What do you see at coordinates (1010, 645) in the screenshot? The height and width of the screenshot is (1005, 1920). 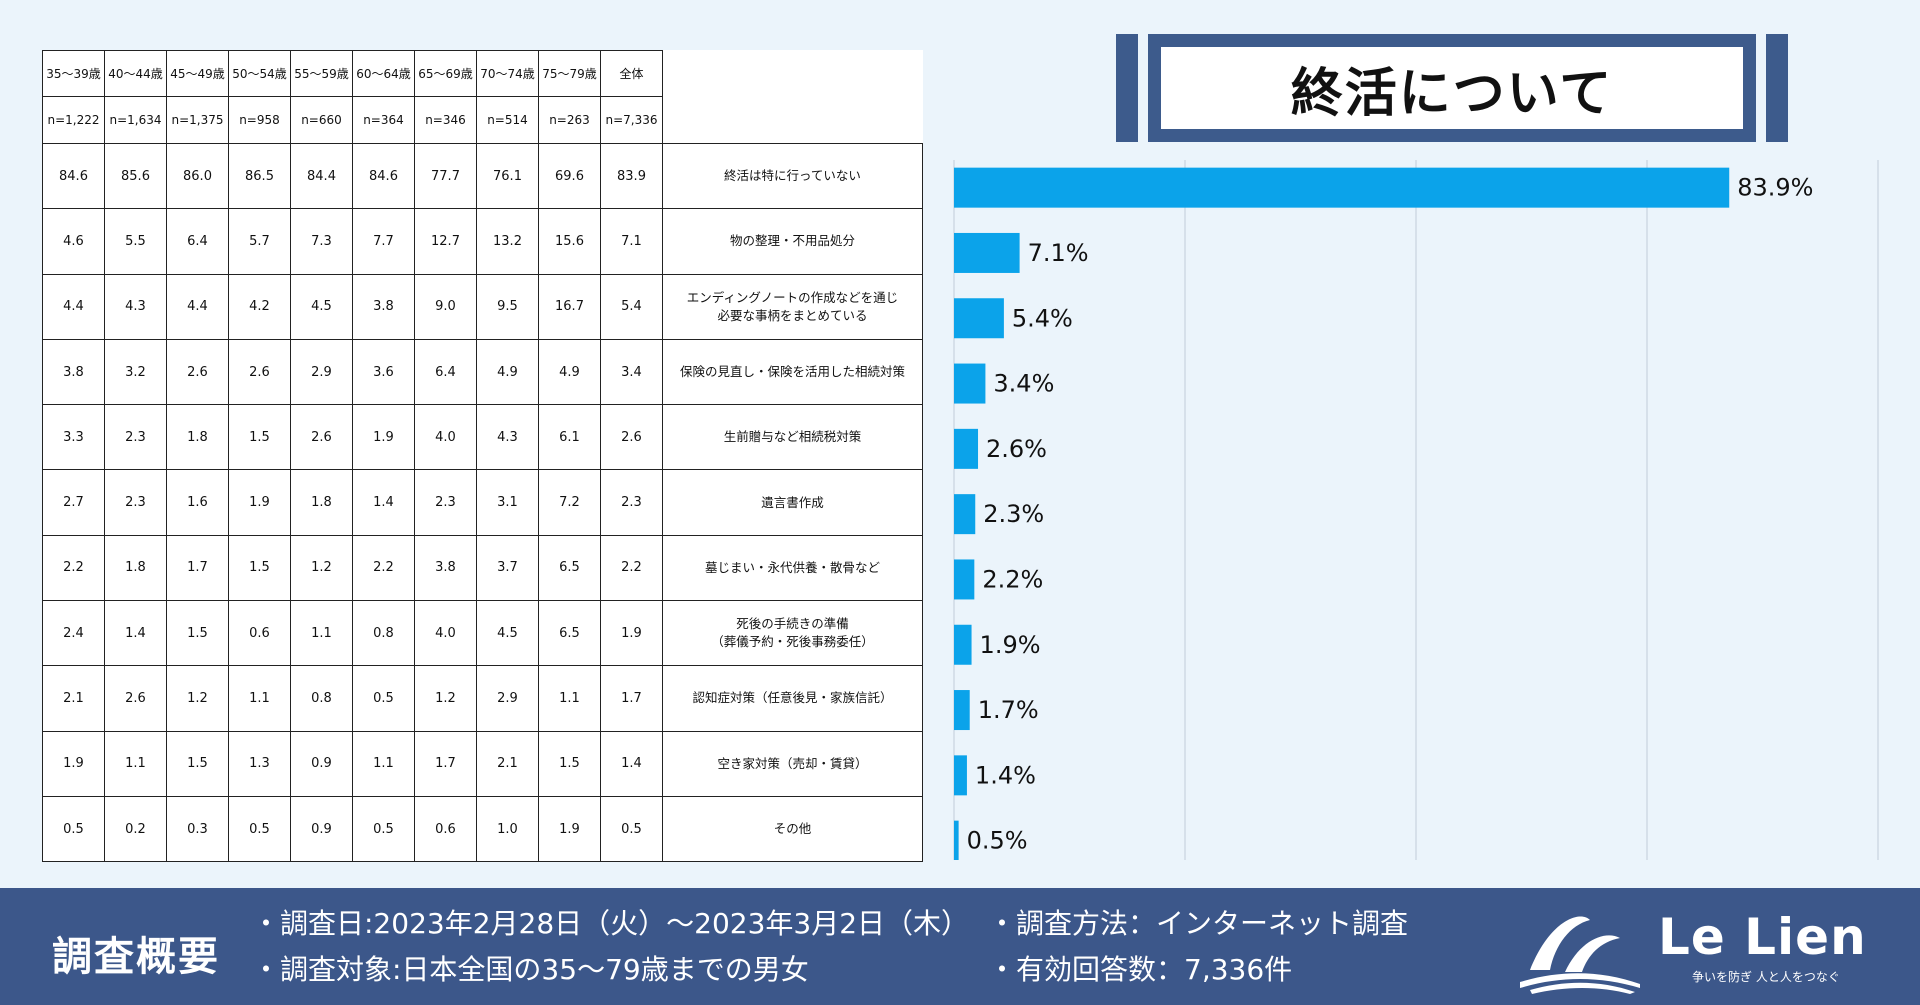 I see `data-label: 1.9%` at bounding box center [1010, 645].